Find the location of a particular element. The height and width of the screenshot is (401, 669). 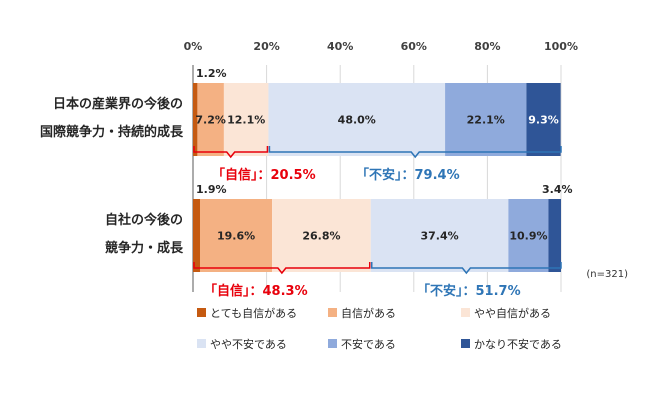

data-label: 1.9% is located at coordinates (211, 189).